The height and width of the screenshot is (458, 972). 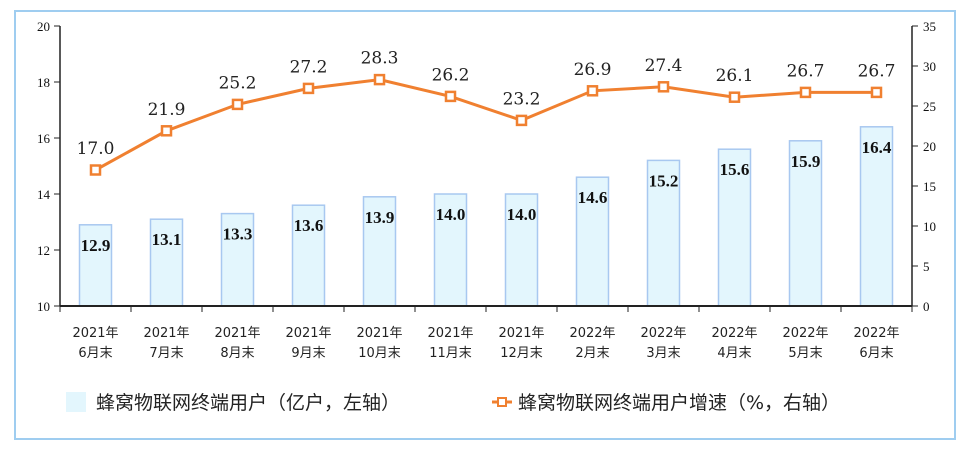 I want to click on bar-label: 13.3, so click(x=238, y=234).